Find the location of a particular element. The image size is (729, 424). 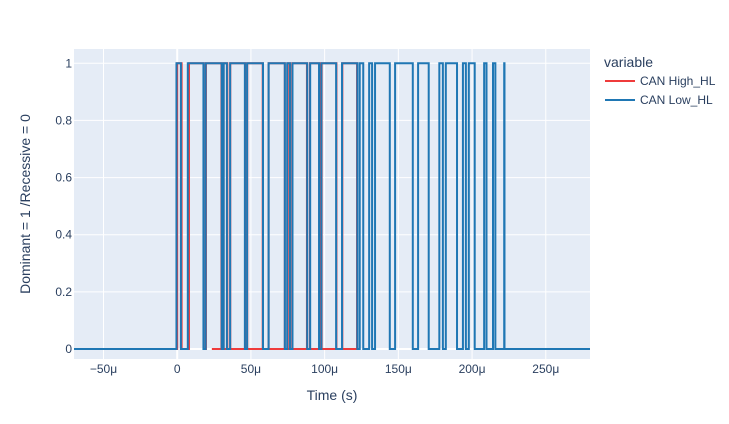

x-tick-label: 250μ is located at coordinates (545, 369).